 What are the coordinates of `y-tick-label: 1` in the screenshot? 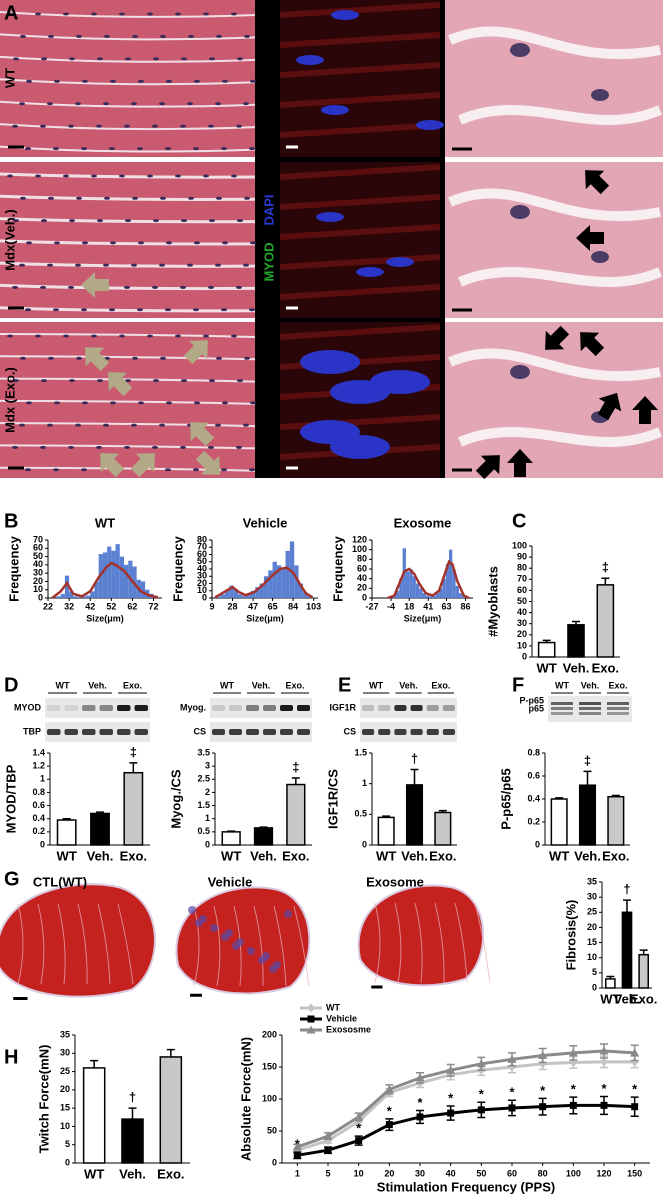 It's located at (42, 779).